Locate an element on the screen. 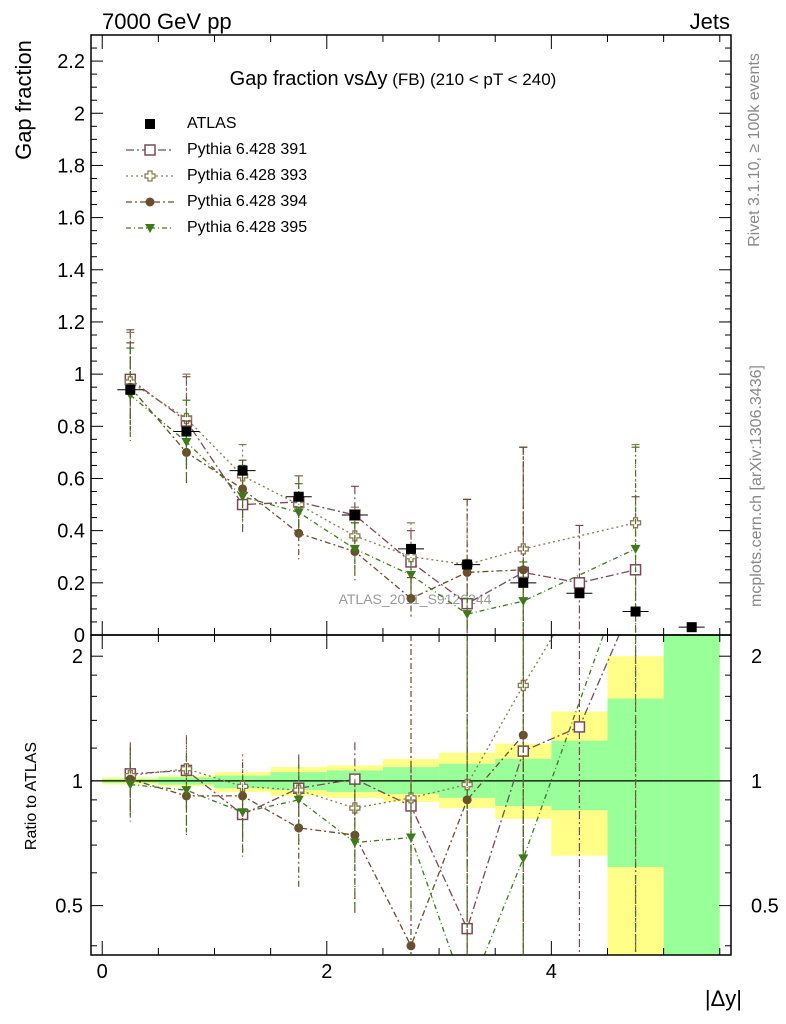 The width and height of the screenshot is (786, 1024). y-tick-label: 0.4 is located at coordinates (71, 532).